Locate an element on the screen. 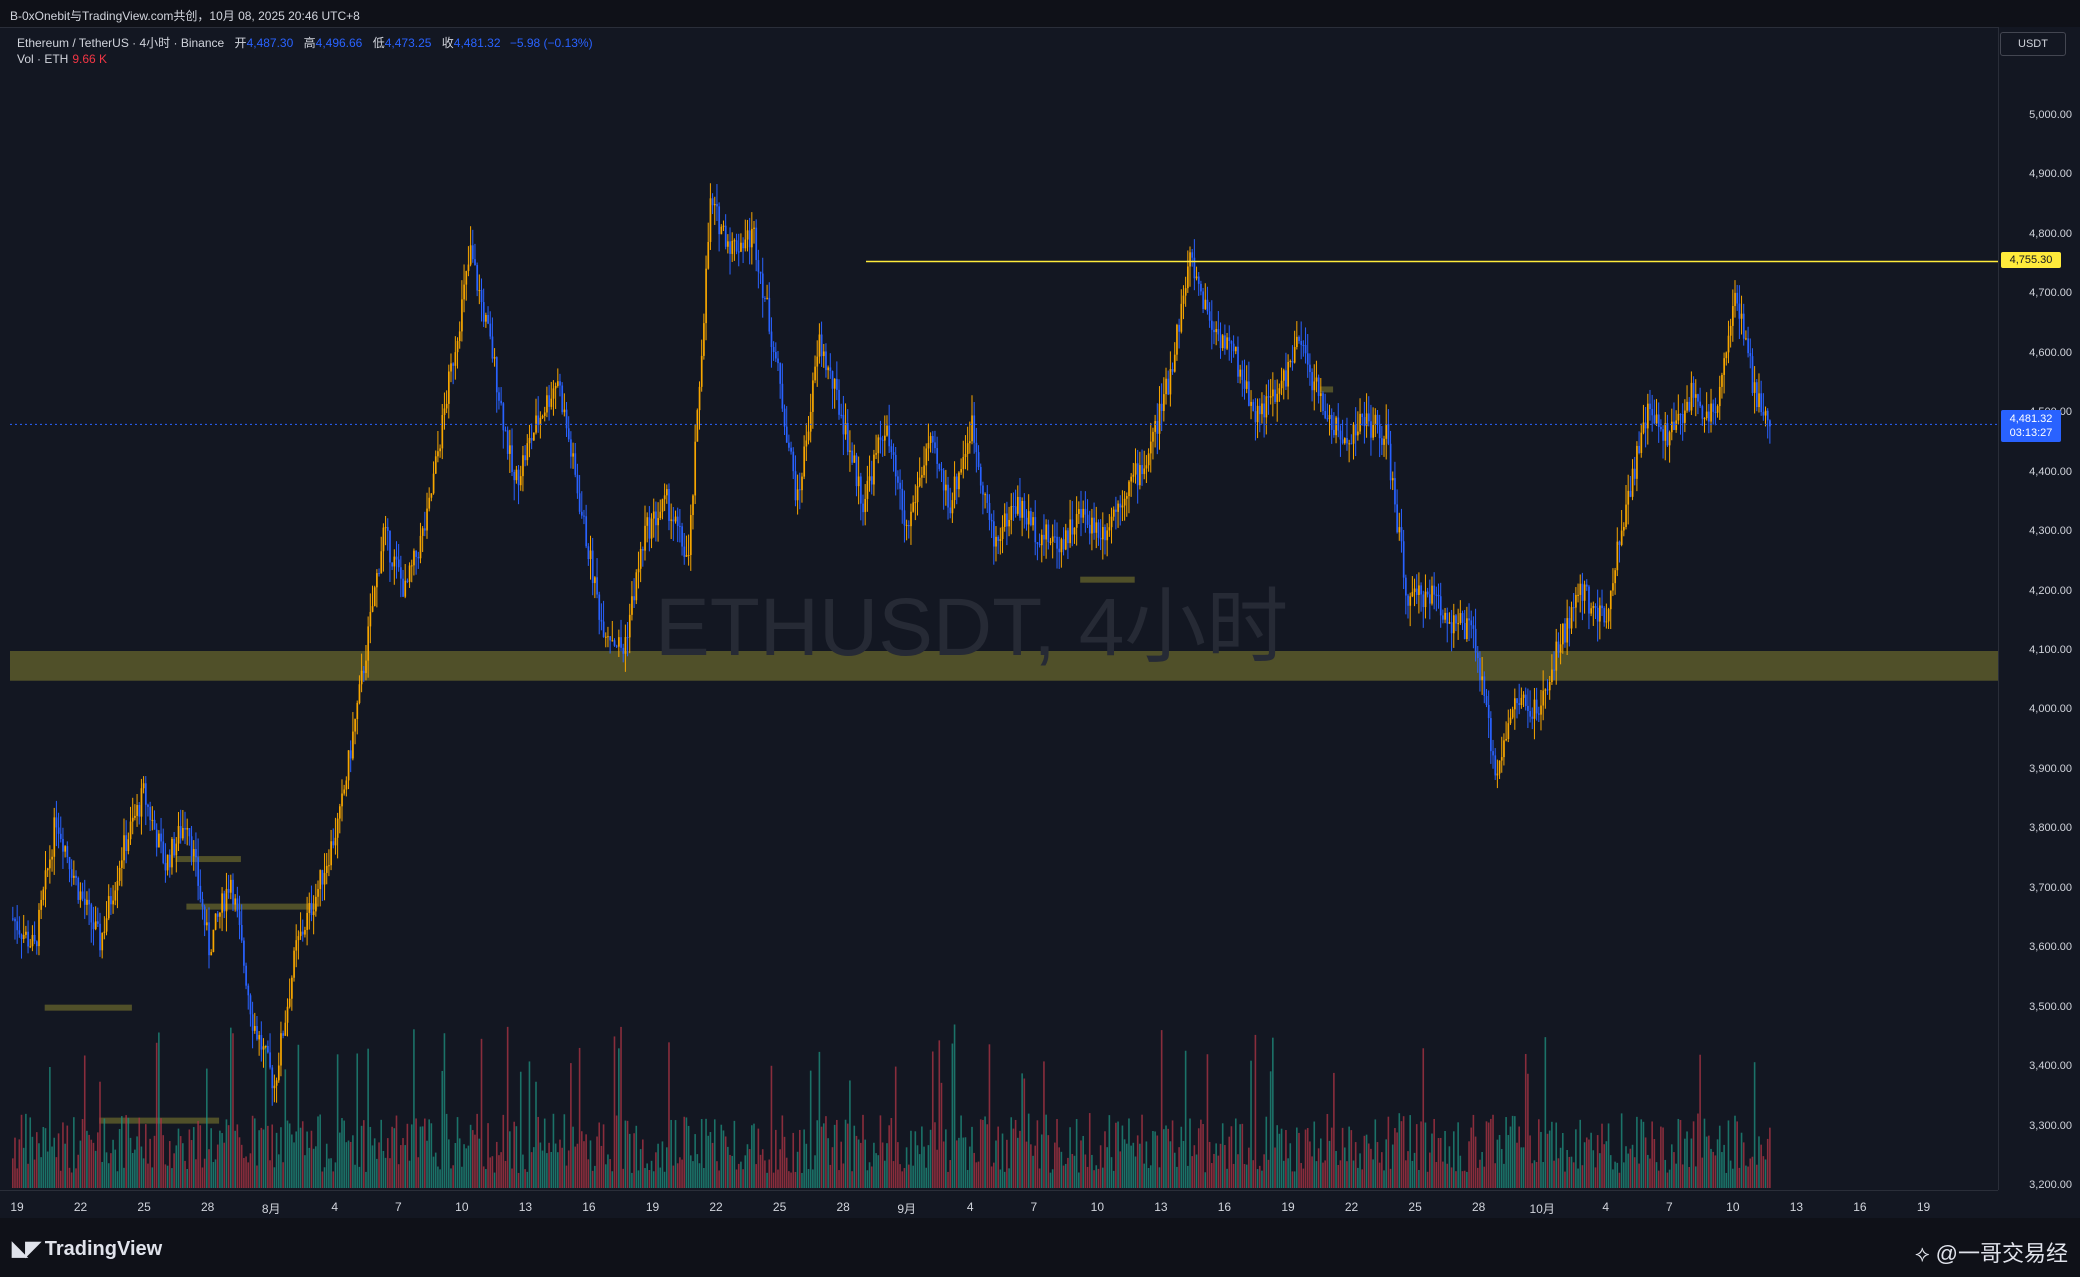 Image resolution: width=2080 pixels, height=1277 pixels. currency-button: USDT is located at coordinates (2033, 44).